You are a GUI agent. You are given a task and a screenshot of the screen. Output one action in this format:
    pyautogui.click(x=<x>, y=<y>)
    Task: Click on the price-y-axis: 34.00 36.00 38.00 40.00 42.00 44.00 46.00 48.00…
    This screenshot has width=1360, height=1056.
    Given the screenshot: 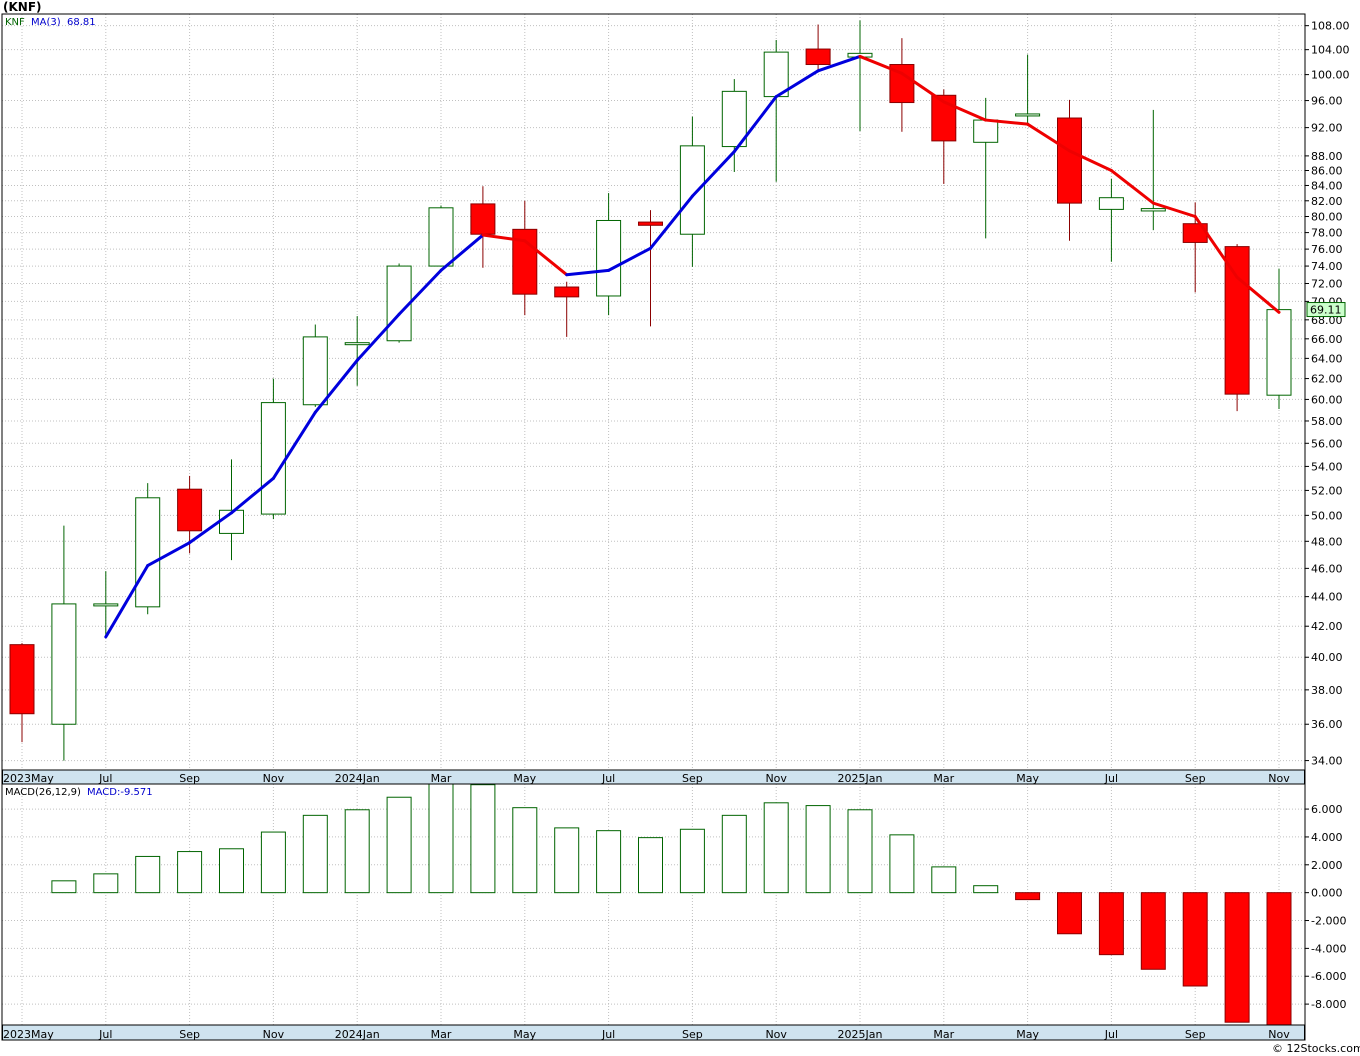 What is the action you would take?
    pyautogui.click(x=1327, y=394)
    